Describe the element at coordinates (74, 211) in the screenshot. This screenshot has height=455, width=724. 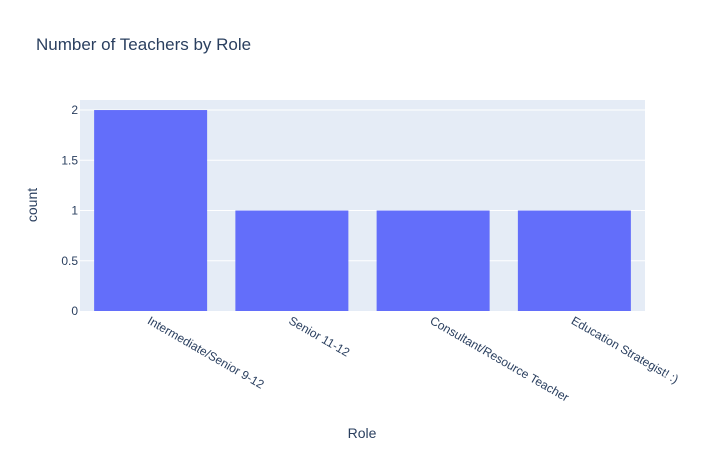
I see `y-tick-label: 1` at that location.